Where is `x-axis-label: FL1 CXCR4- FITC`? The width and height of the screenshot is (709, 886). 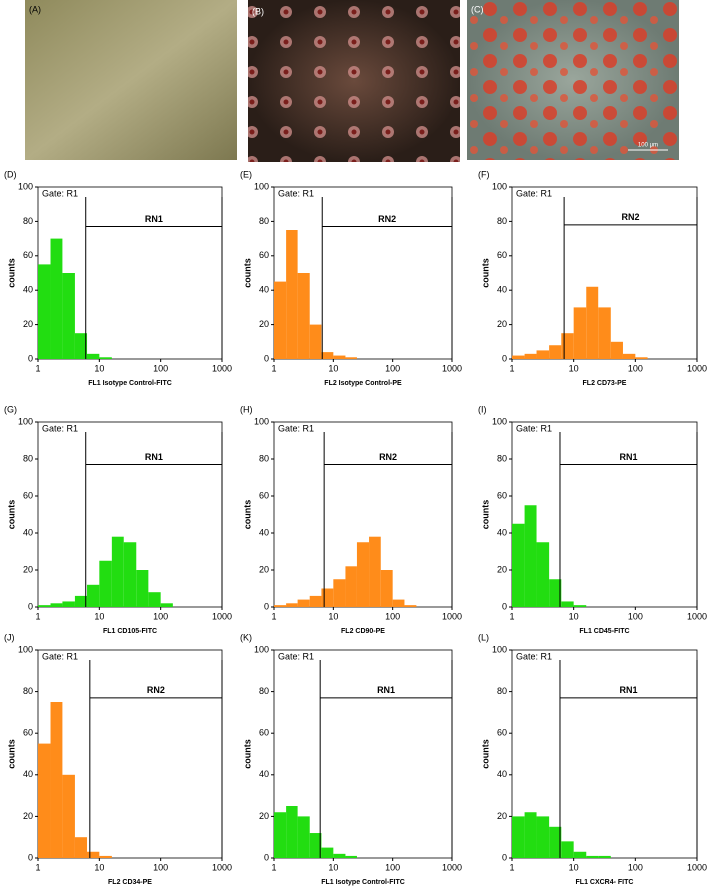 x-axis-label: FL1 CXCR4- FITC is located at coordinates (605, 882).